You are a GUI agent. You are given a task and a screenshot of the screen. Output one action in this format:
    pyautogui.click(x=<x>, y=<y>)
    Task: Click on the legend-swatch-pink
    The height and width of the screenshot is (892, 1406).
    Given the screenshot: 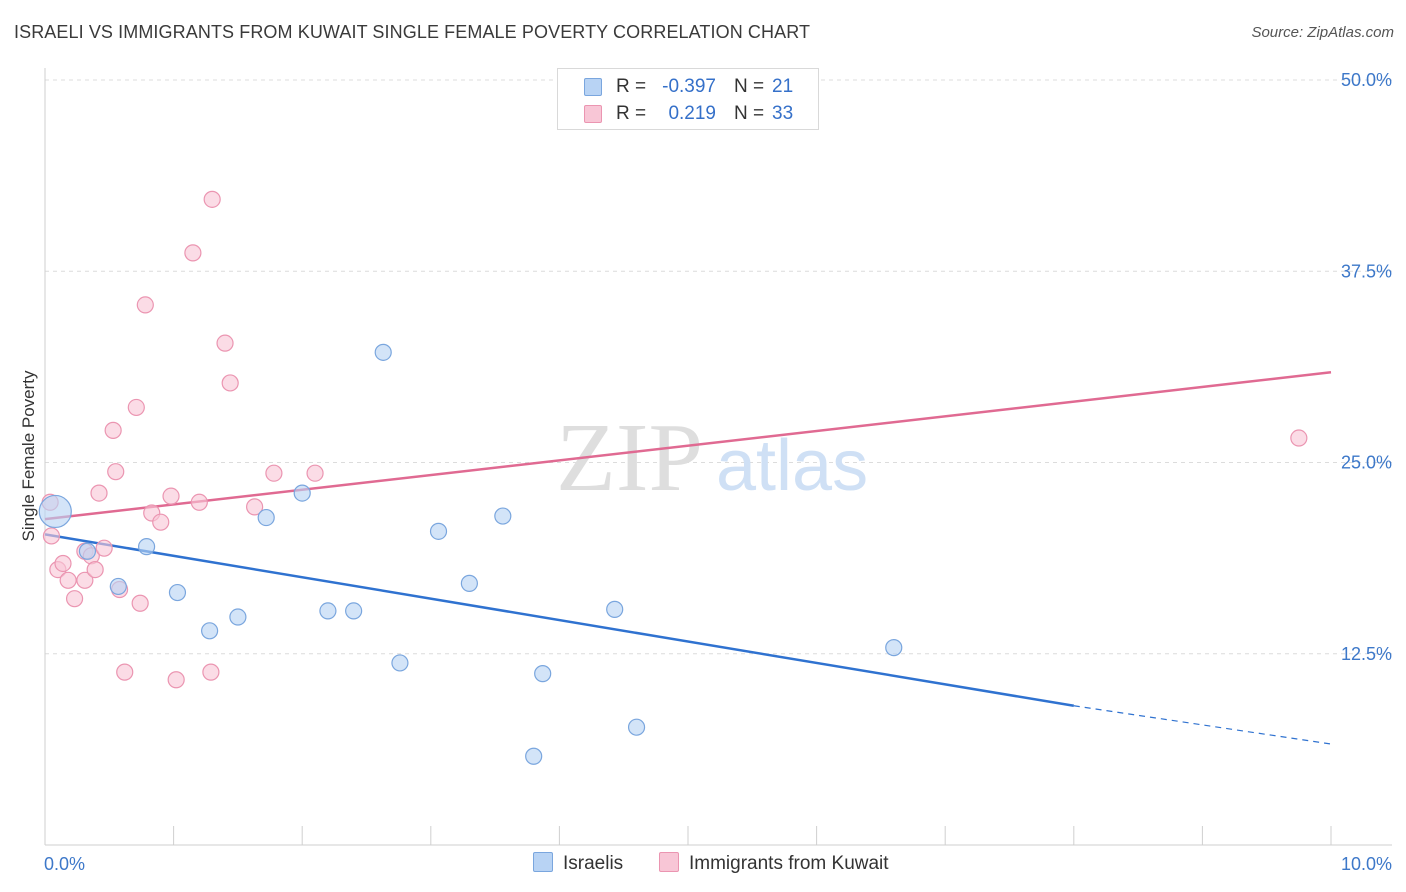 What is the action you would take?
    pyautogui.click(x=593, y=114)
    